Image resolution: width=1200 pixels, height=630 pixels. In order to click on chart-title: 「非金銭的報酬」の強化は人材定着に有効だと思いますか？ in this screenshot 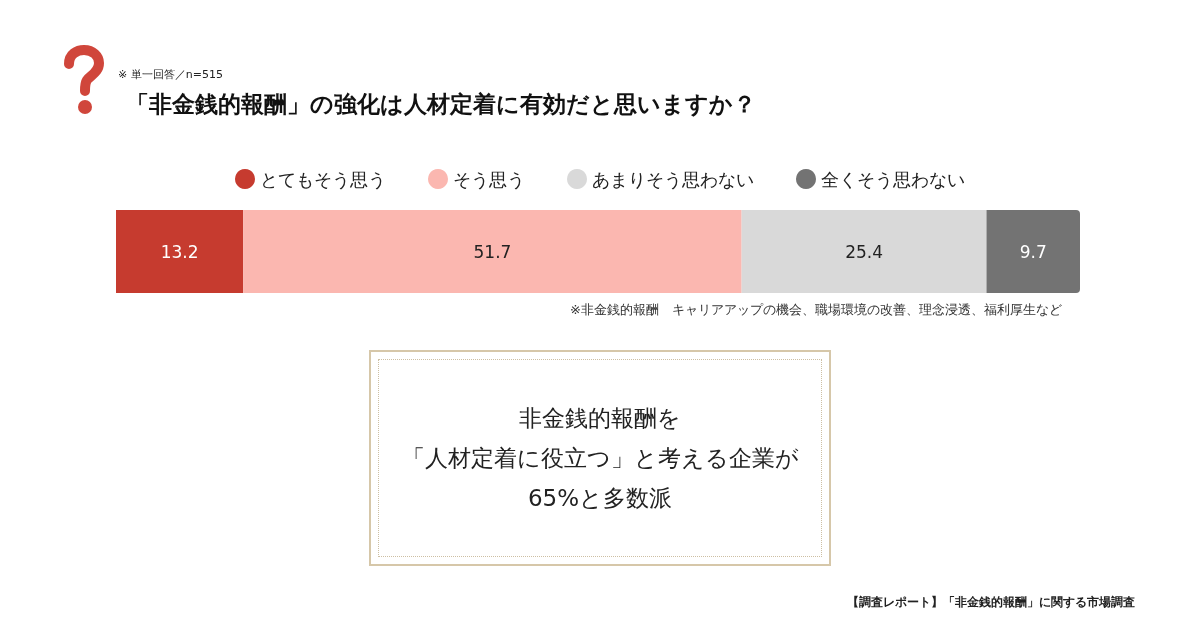, I will do `click(441, 103)`.